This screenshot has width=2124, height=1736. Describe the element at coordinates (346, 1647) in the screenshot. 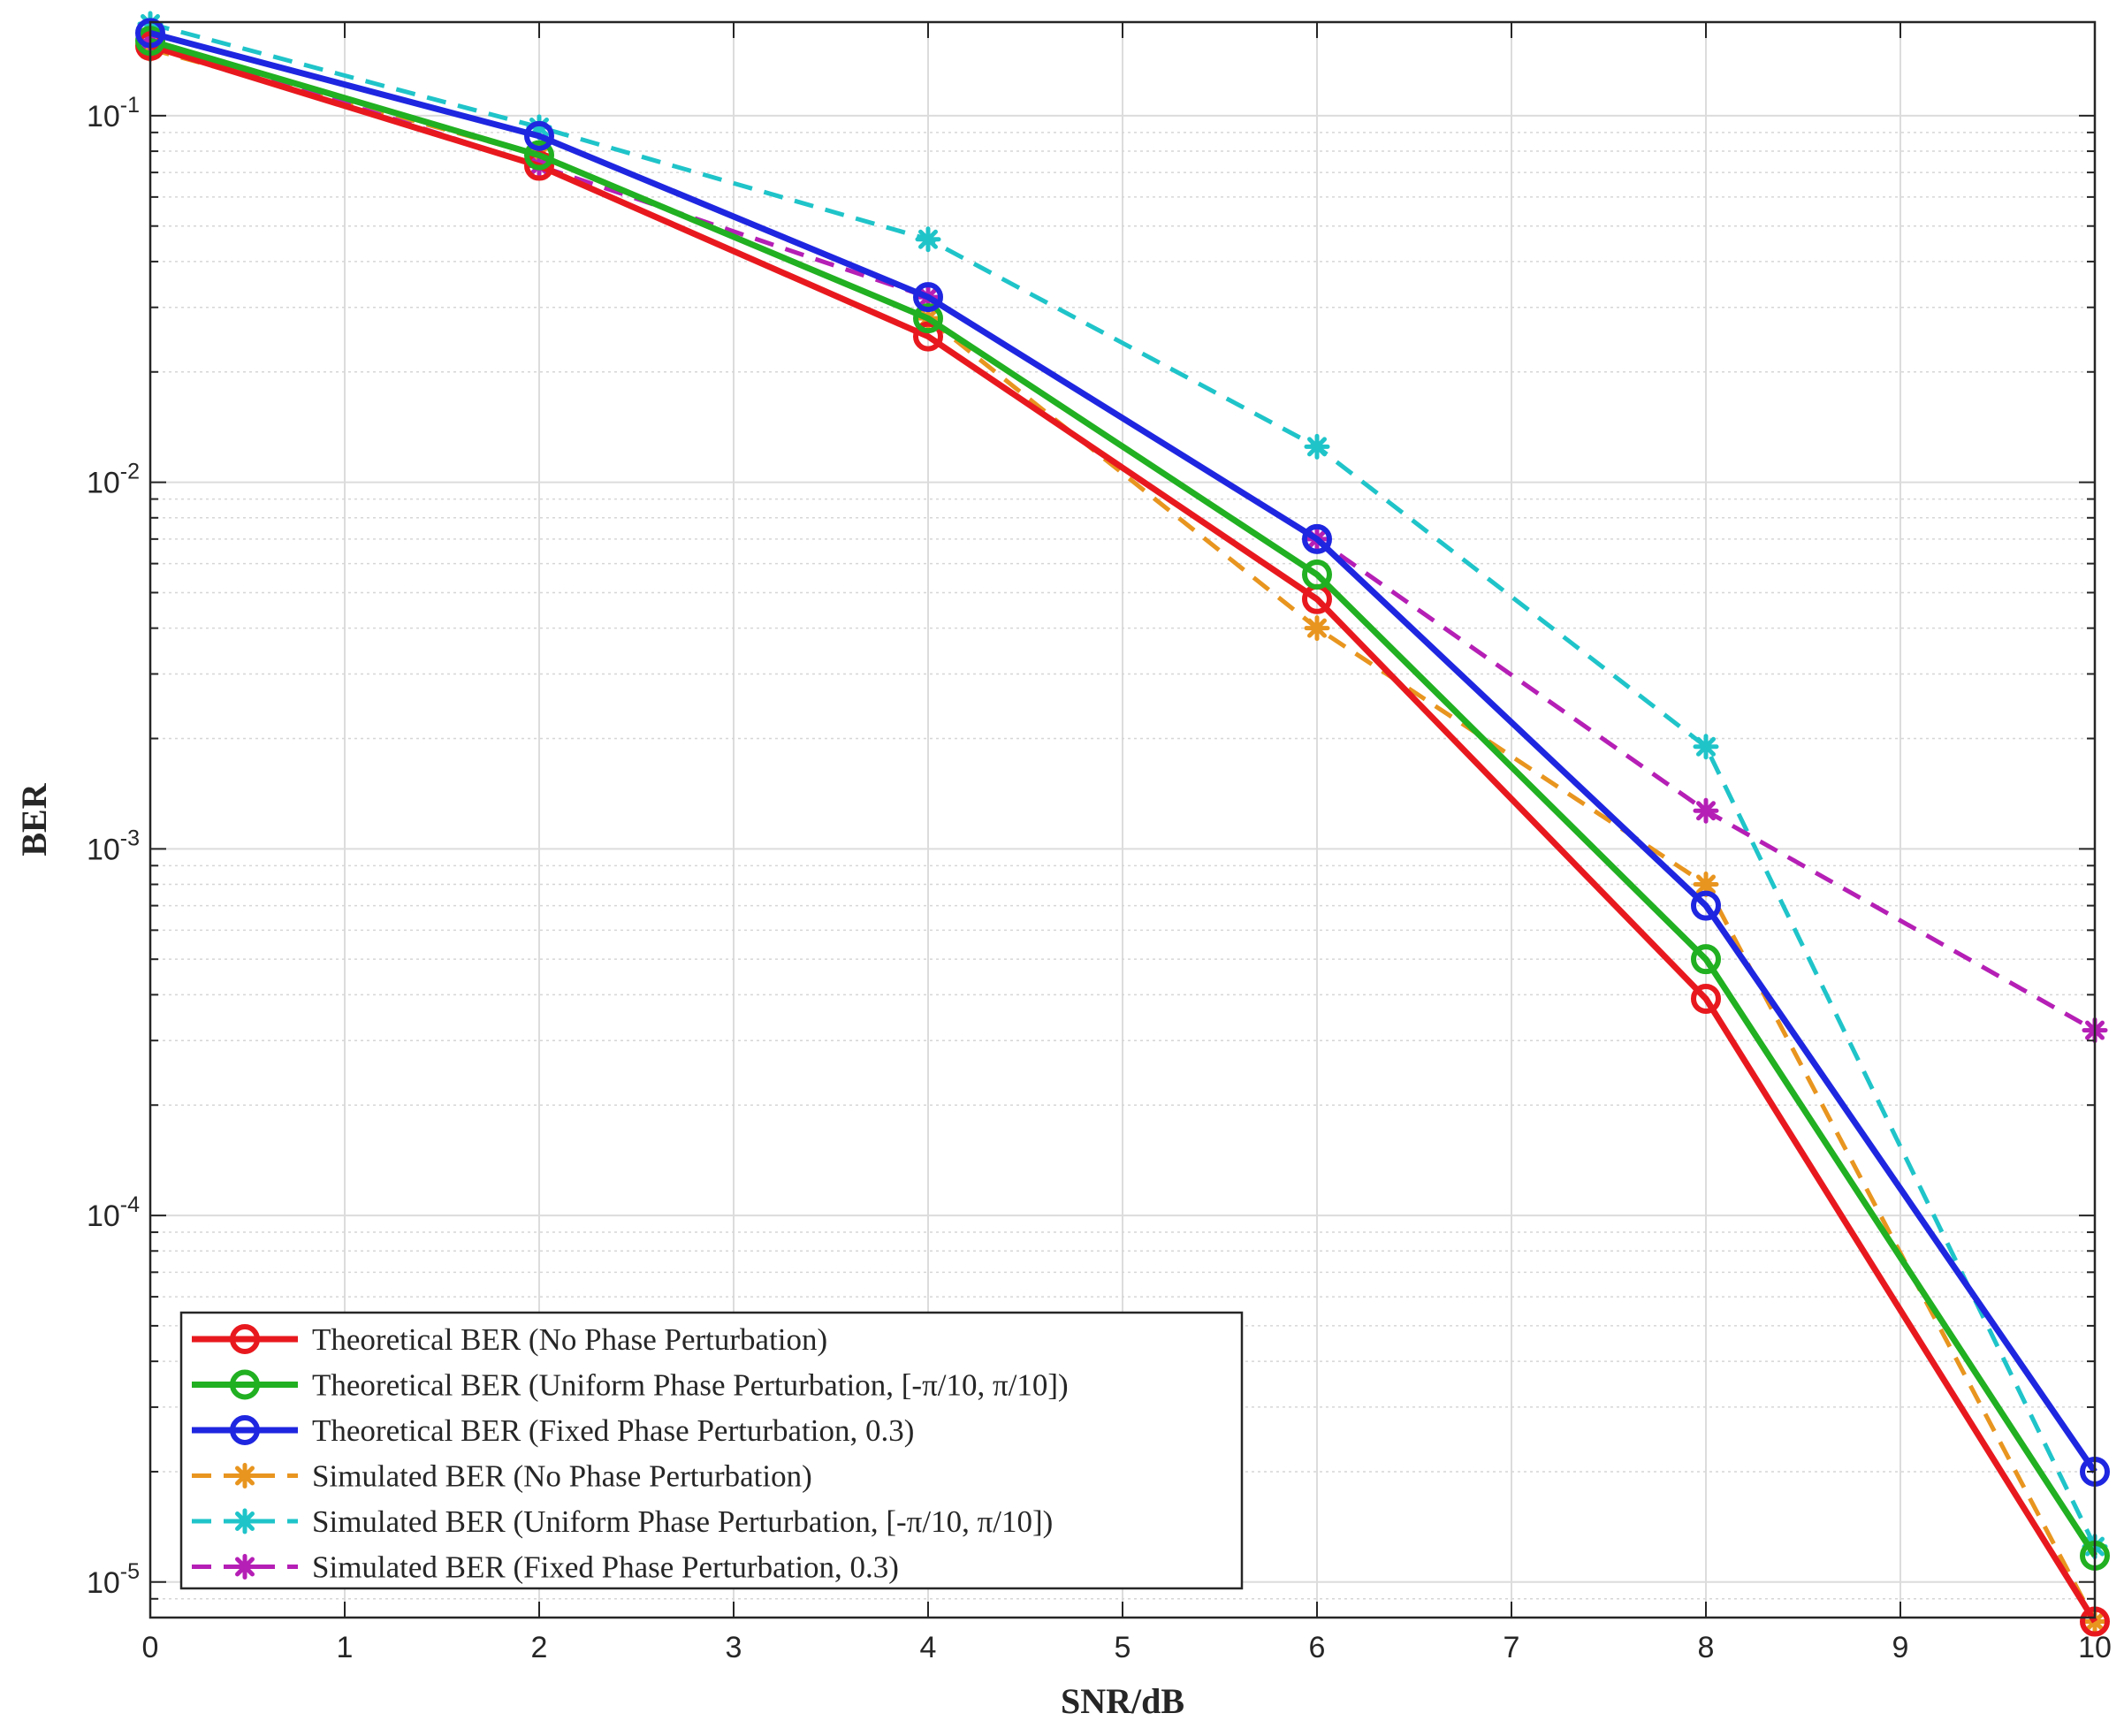

I see `x-tick-label: 1` at that location.